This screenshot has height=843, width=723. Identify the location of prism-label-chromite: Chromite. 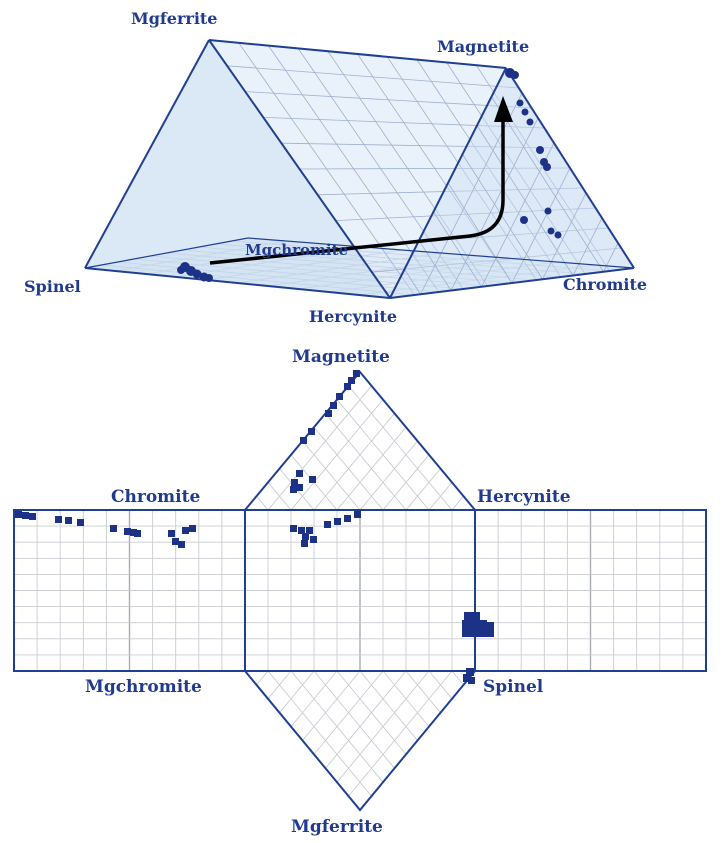
(605, 284).